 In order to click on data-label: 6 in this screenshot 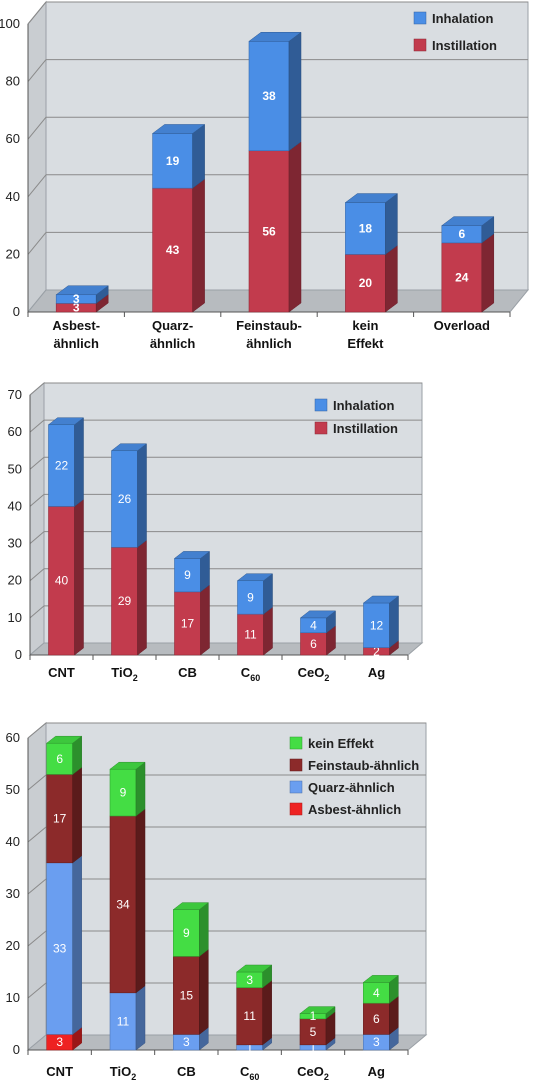, I will do `click(376, 1019)`.